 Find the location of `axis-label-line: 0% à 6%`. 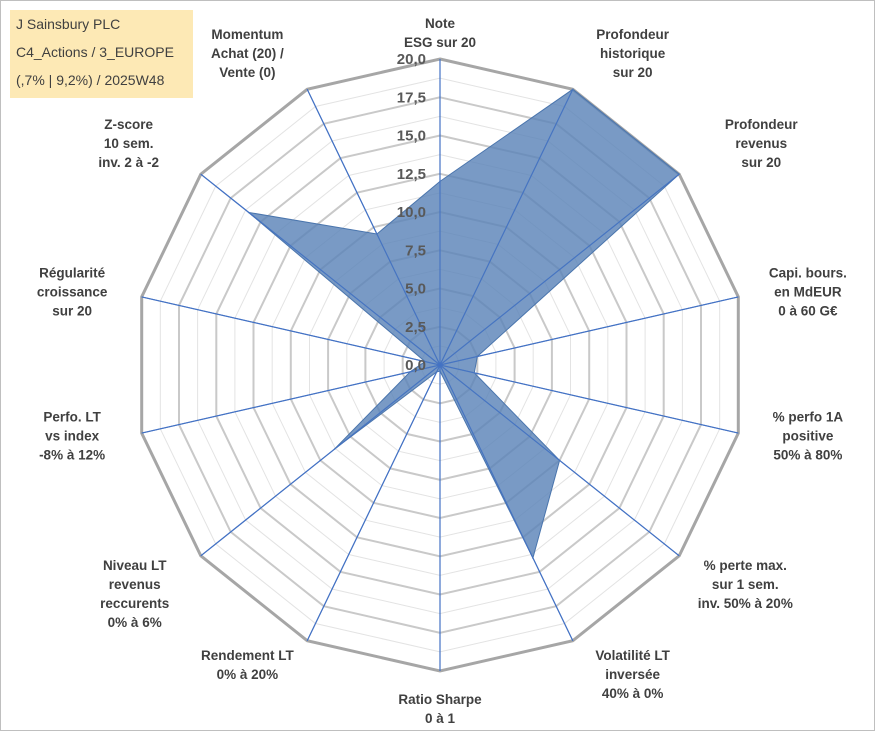

axis-label-line: 0% à 6% is located at coordinates (135, 622).